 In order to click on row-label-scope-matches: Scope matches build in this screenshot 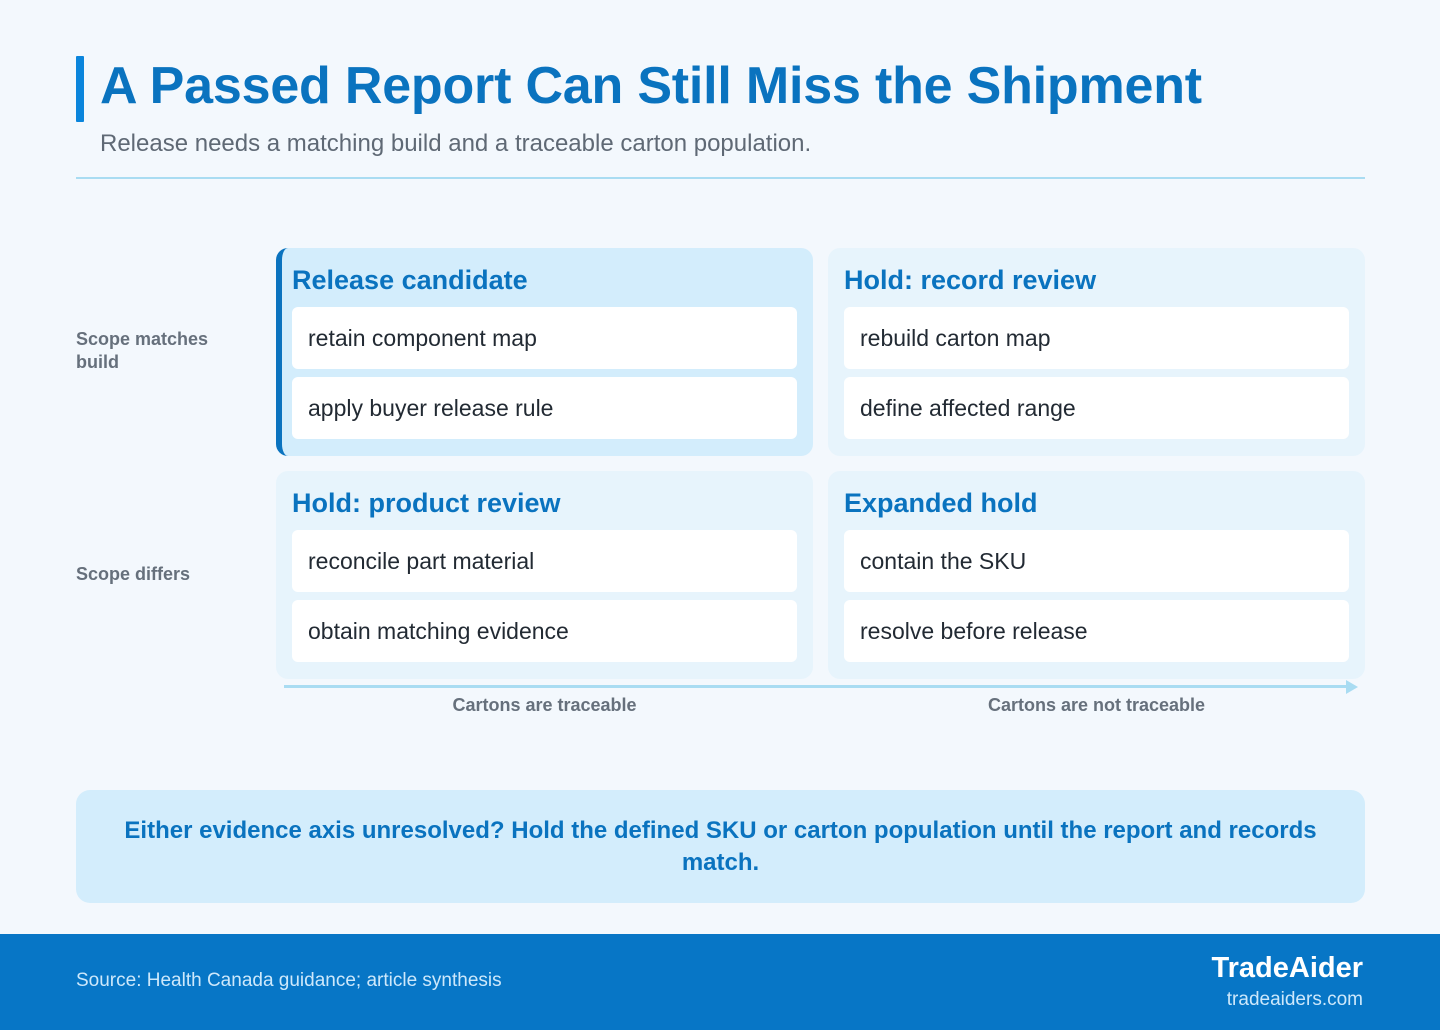, I will do `click(142, 350)`.